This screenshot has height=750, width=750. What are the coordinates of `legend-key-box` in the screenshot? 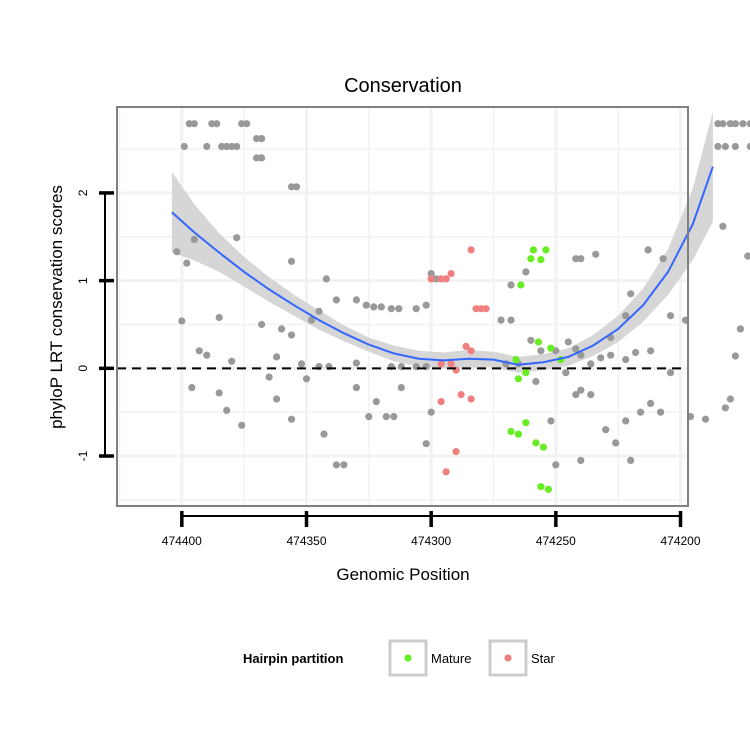 It's located at (408, 658).